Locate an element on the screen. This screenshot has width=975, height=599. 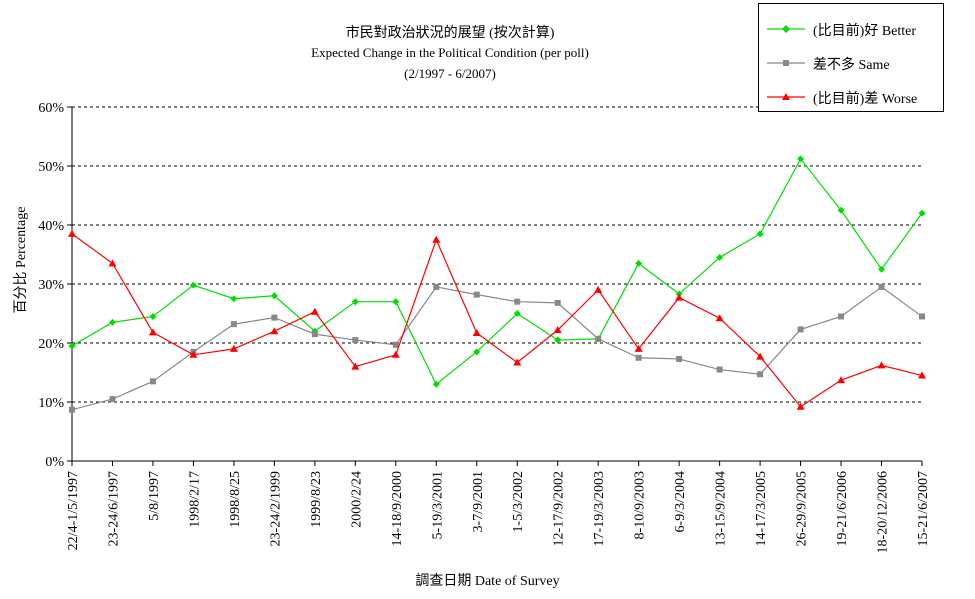
x-tick-label: 13-15/9/2004 is located at coordinates (721, 508).